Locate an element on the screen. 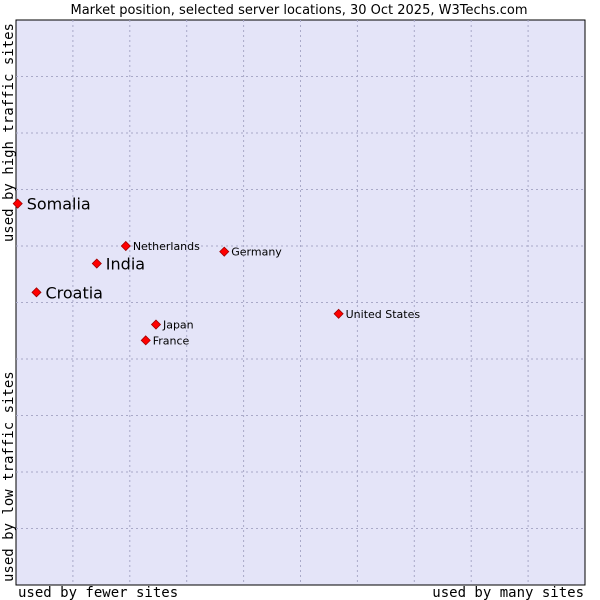 This screenshot has width=600, height=600. label-germany: Germany is located at coordinates (256, 252).